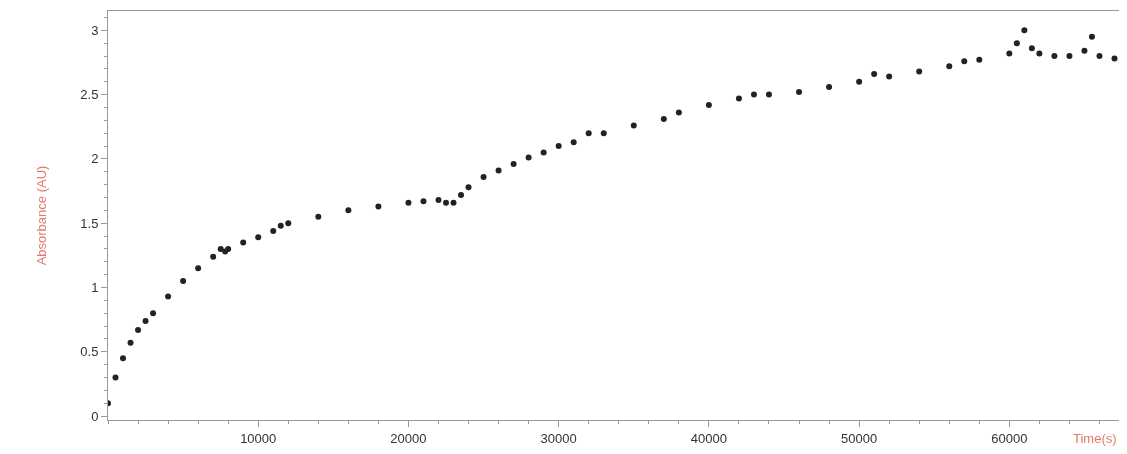 The image size is (1127, 454). I want to click on y-axis-title: Absorbance (AU), so click(42, 215).